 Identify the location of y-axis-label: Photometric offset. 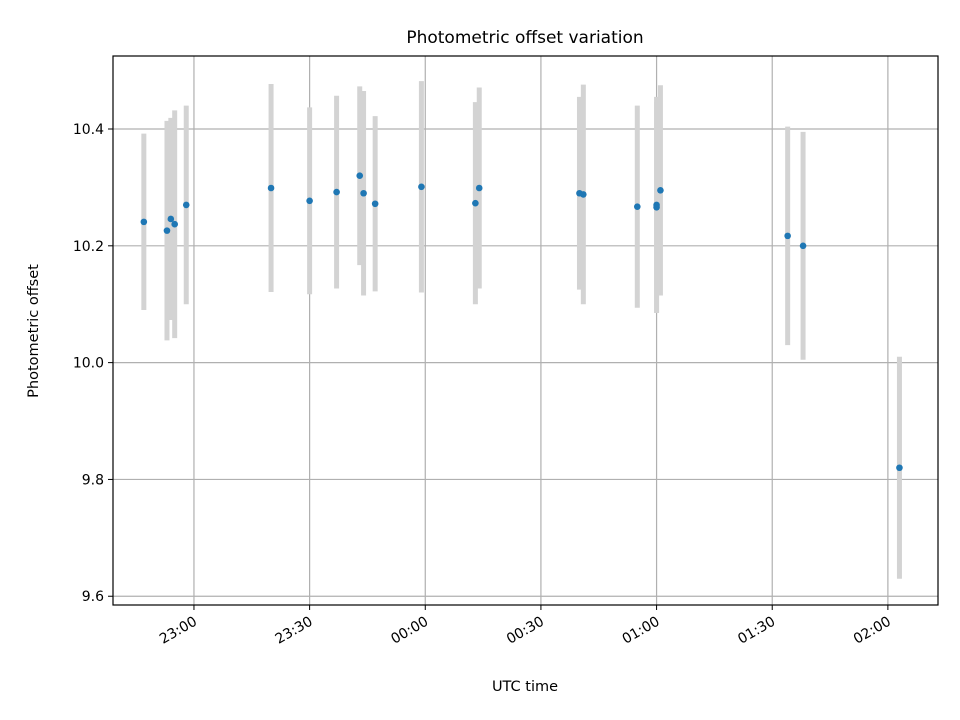
(34, 331).